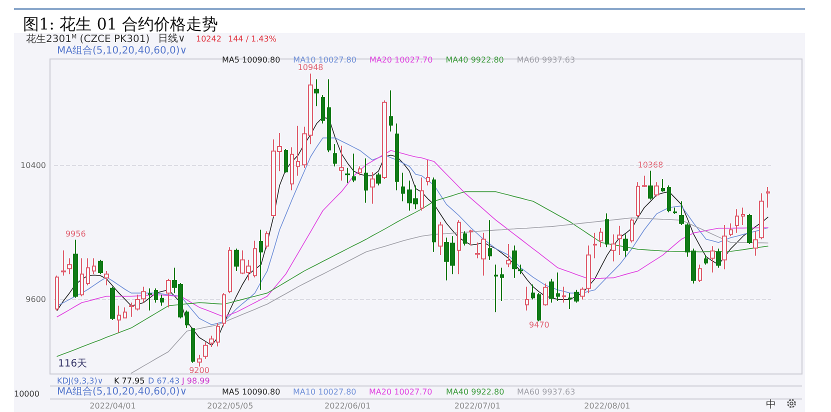 Image resolution: width=831 pixels, height=412 pixels. I want to click on text: 10000, so click(27, 394).